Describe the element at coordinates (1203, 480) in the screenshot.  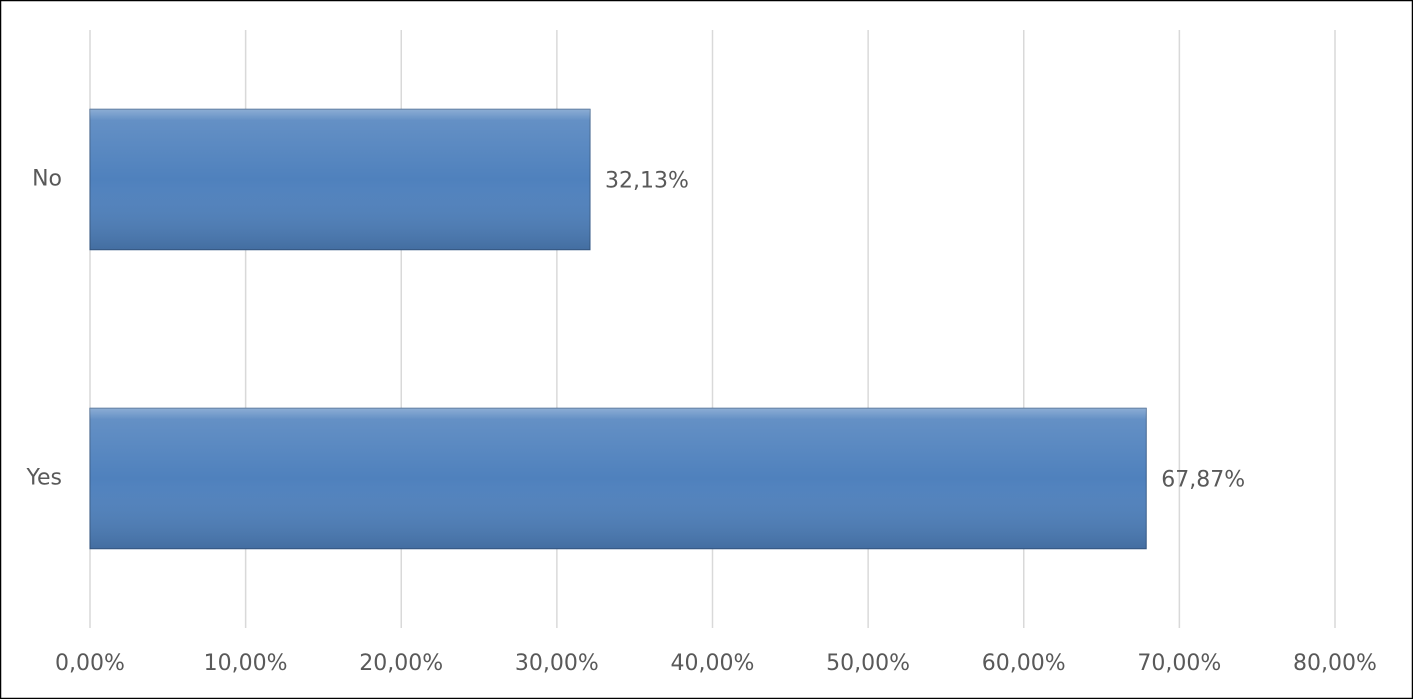
I see `data-label: 67,87%` at that location.